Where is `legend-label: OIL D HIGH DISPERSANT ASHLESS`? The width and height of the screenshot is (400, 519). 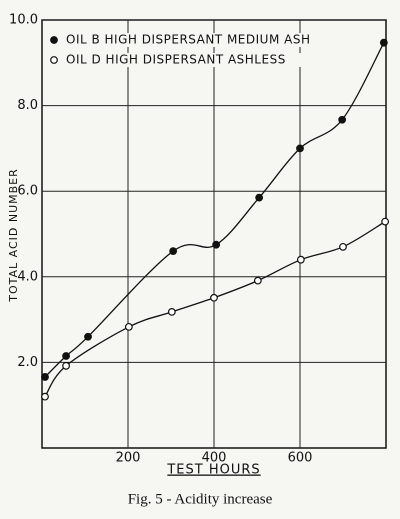
legend-label: OIL D HIGH DISPERSANT ASHLESS is located at coordinates (176, 60).